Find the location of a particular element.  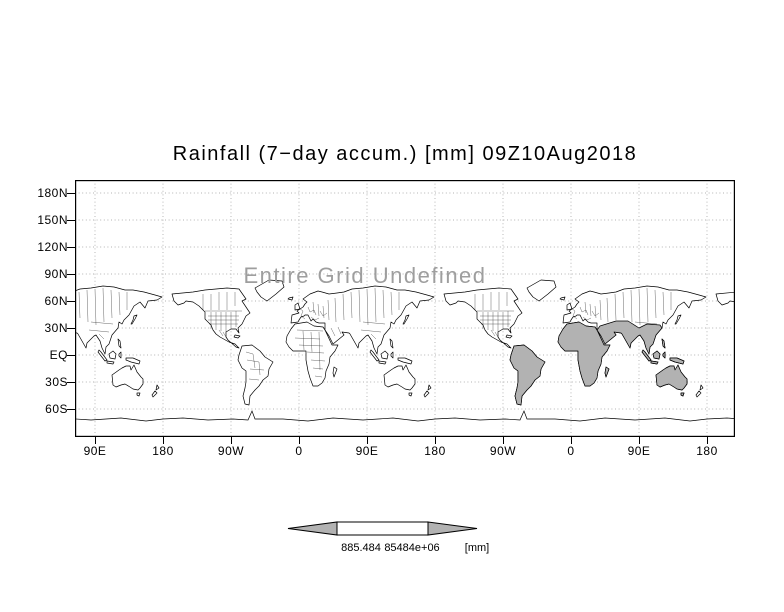

colorbar-right-arrow is located at coordinates (452, 528).